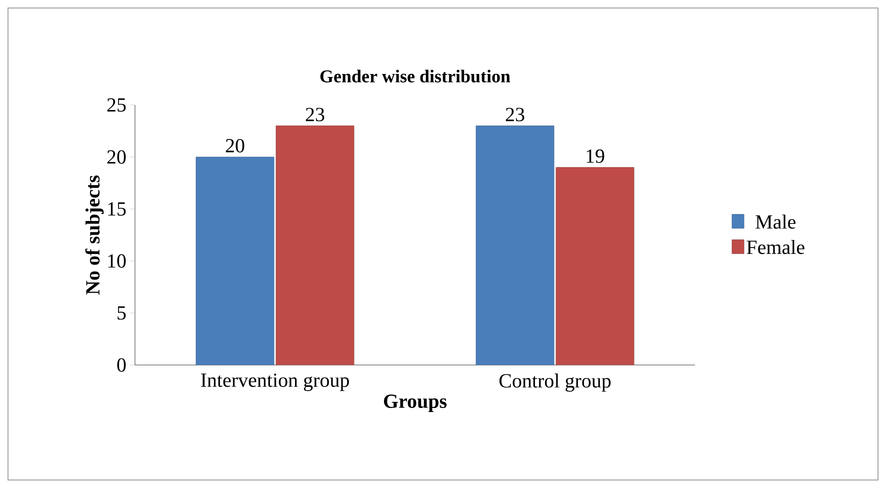  Describe the element at coordinates (275, 383) in the screenshot. I see `x-tick-label: Intervention group` at that location.